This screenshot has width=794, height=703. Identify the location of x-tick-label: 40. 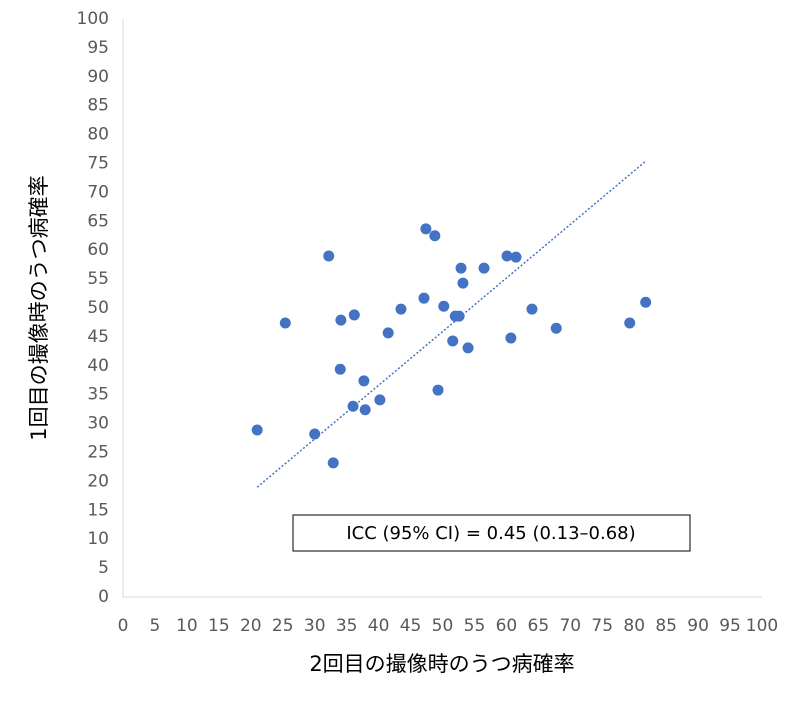
(379, 626).